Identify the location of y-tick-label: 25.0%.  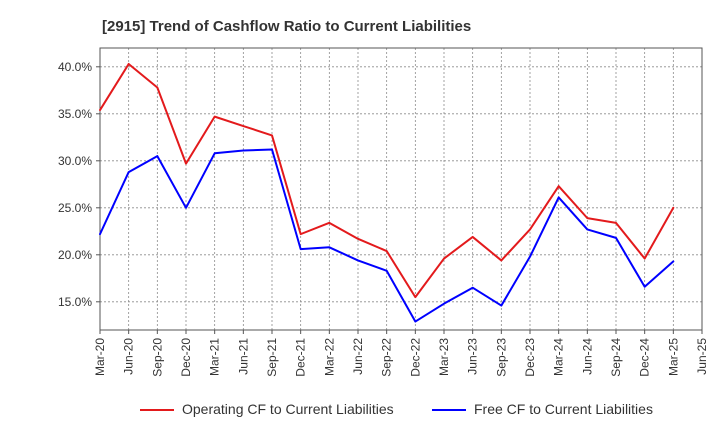
(75, 208).